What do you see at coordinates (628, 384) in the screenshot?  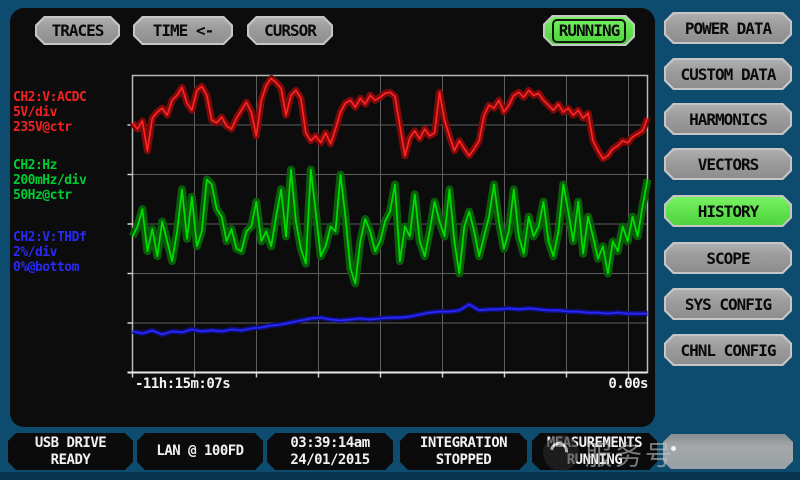 I see `x-axis-end-label: 0.00s` at bounding box center [628, 384].